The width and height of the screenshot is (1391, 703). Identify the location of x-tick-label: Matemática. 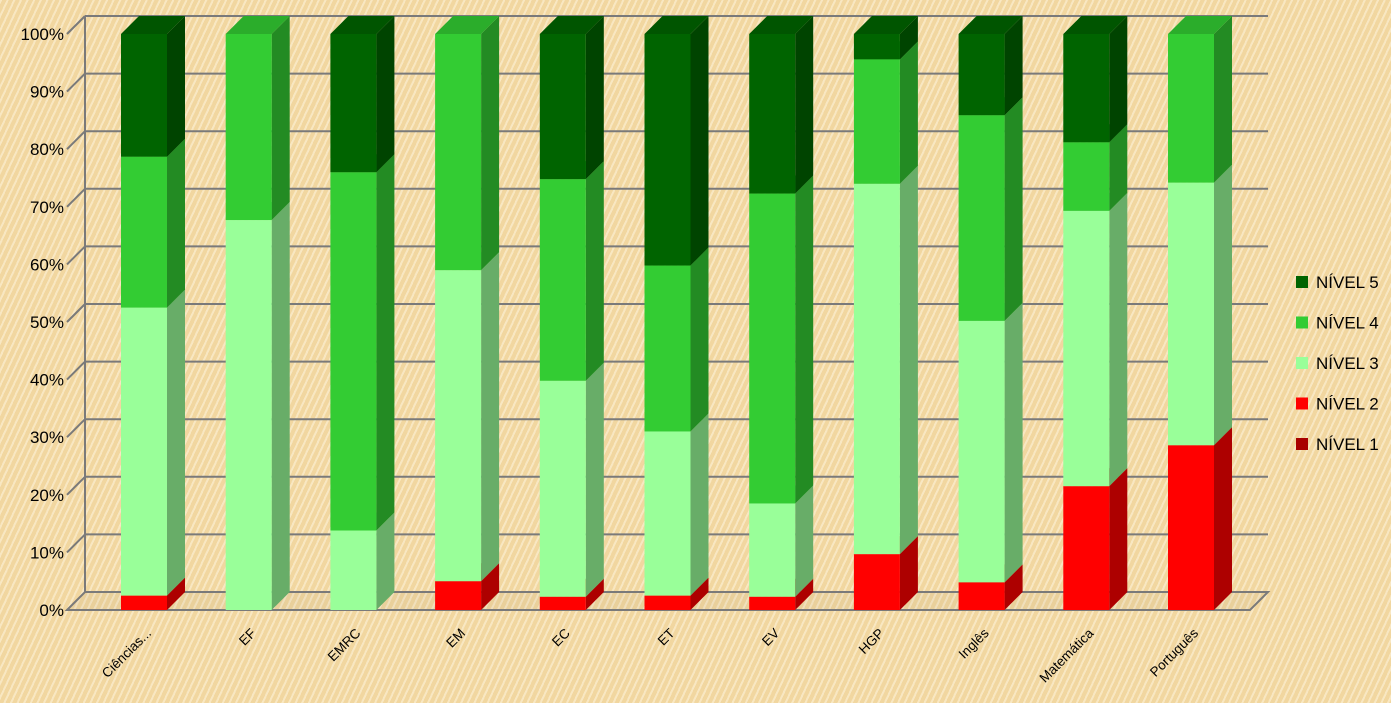
(1066, 655).